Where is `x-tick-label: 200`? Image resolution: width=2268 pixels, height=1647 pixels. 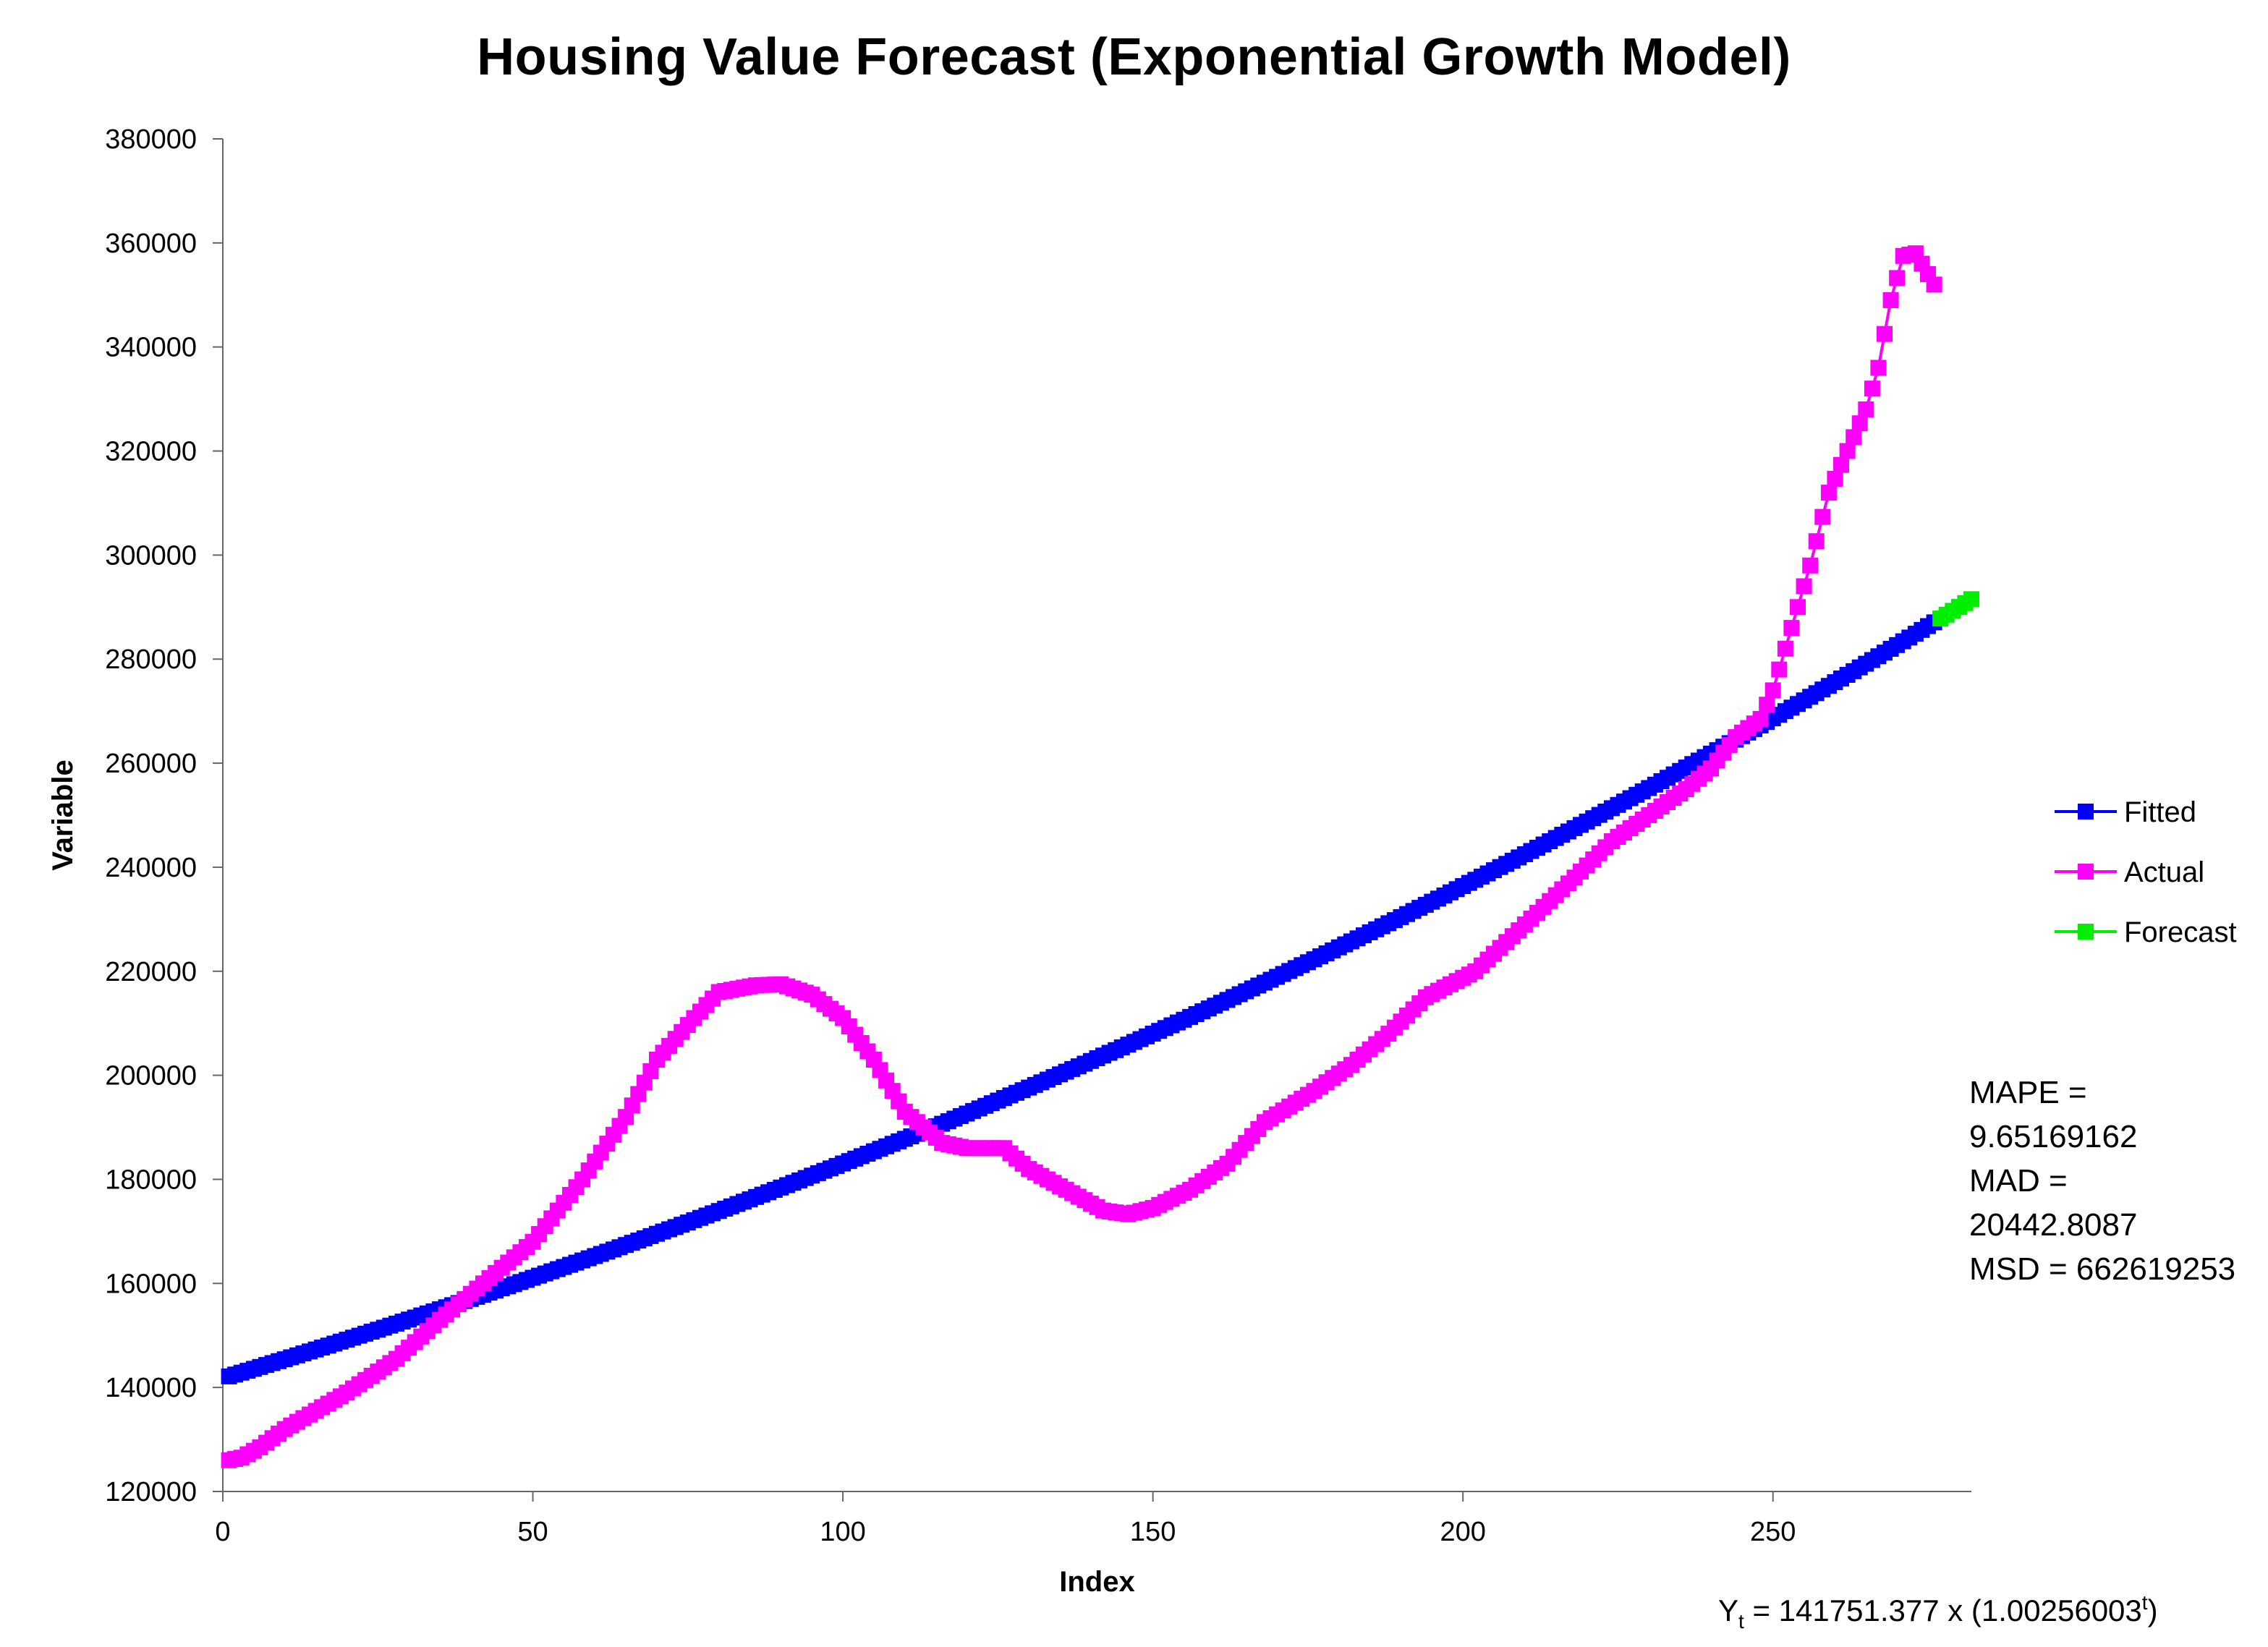
x-tick-label: 200 is located at coordinates (1462, 1532).